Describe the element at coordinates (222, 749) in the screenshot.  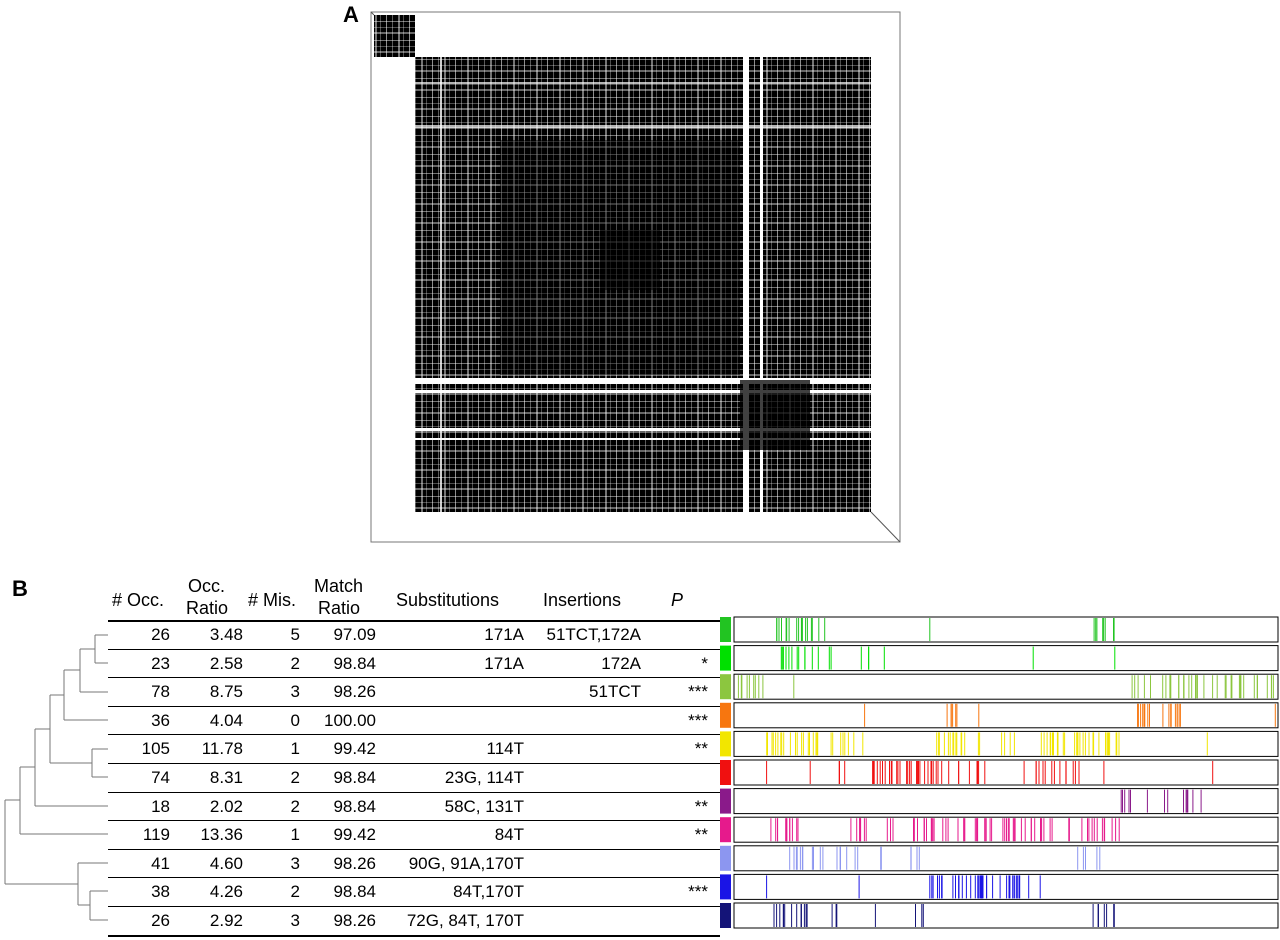
I see `cell-occ-ratio: 11.78` at that location.